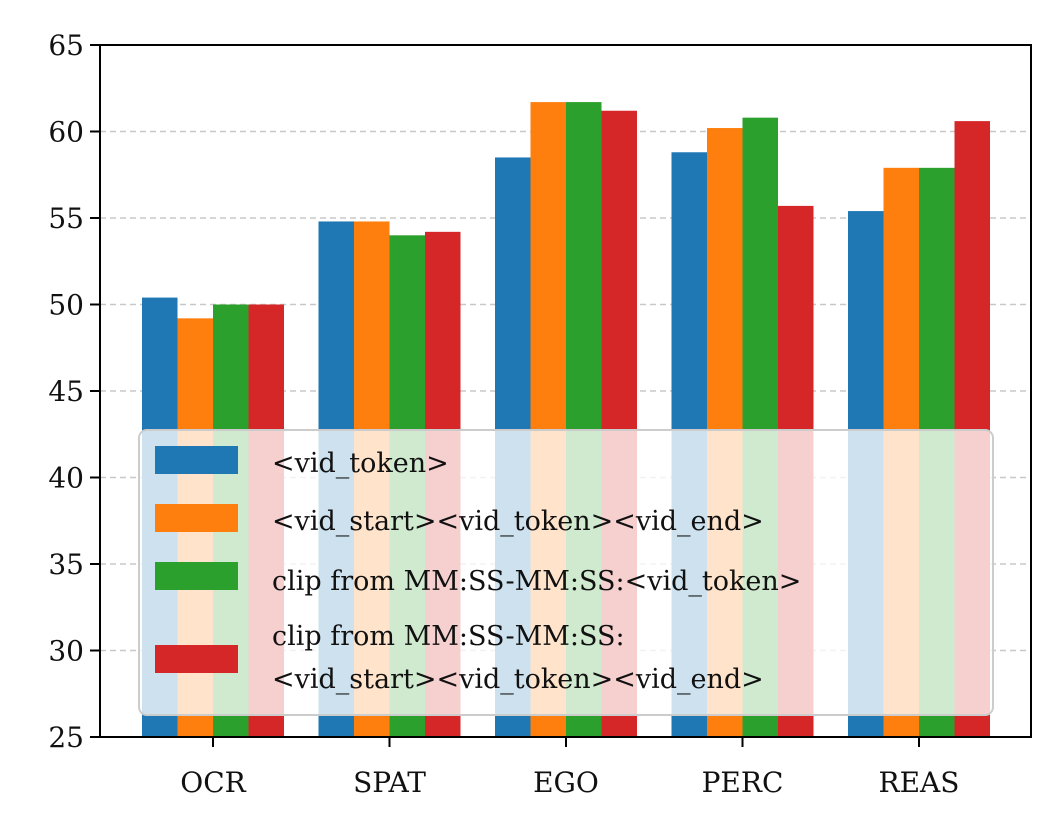 The width and height of the screenshot is (1060, 833). What do you see at coordinates (66, 305) in the screenshot?
I see `y-tick-label: 50` at bounding box center [66, 305].